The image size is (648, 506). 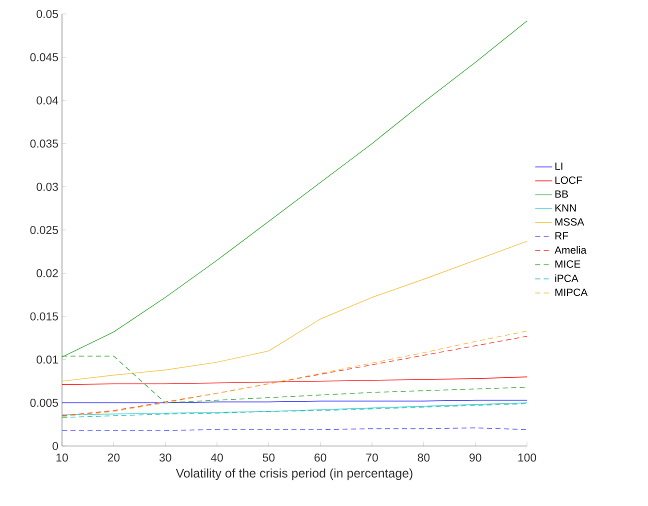 What do you see at coordinates (55, 446) in the screenshot?
I see `y-tick-label: 0` at bounding box center [55, 446].